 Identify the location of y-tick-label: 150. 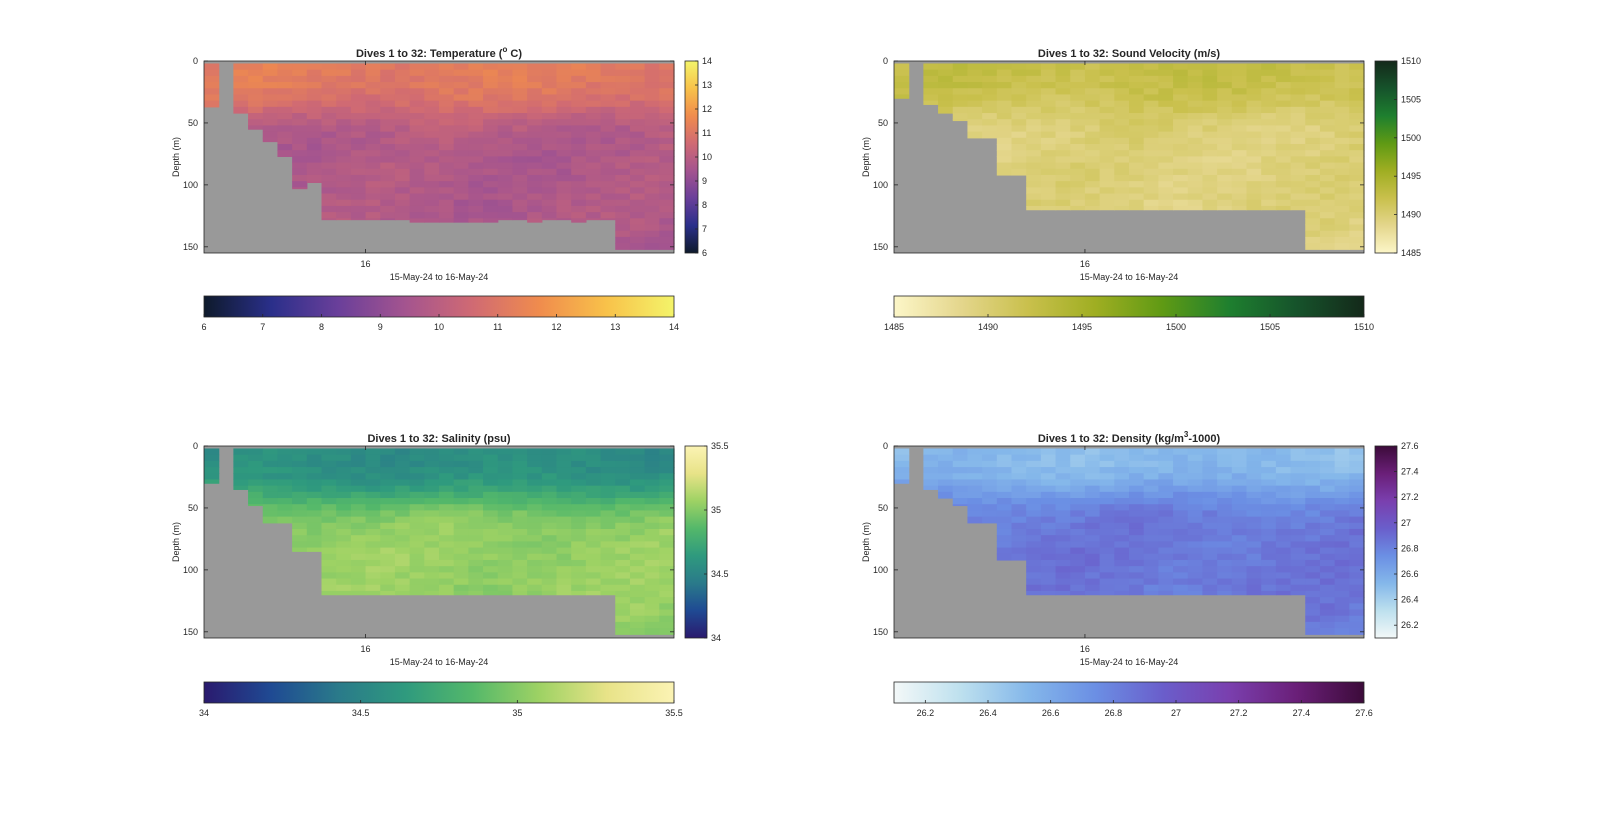
(190, 632).